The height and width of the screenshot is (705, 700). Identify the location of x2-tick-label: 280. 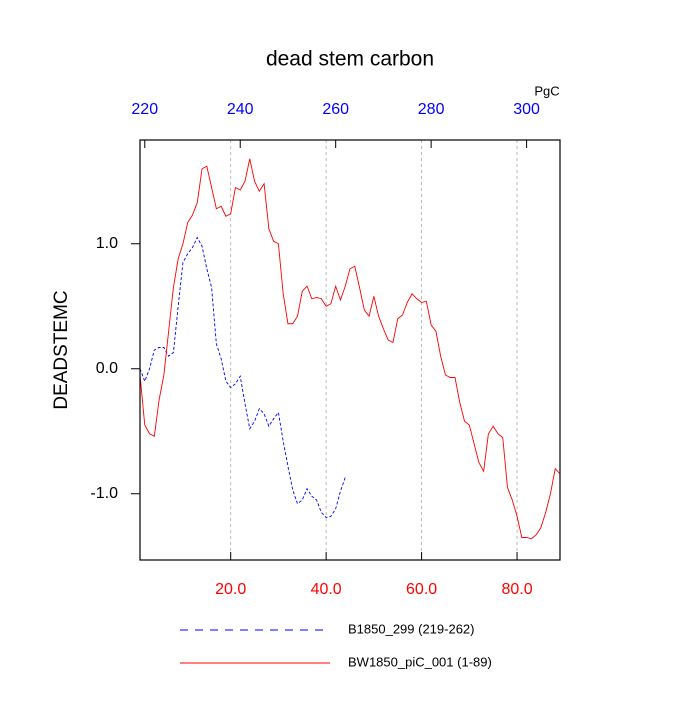
(431, 109).